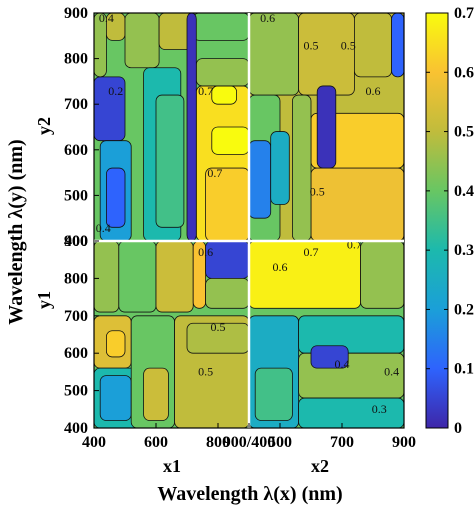 The image size is (474, 512). What do you see at coordinates (172, 466) in the screenshot?
I see `x-block-label: x1` at bounding box center [172, 466].